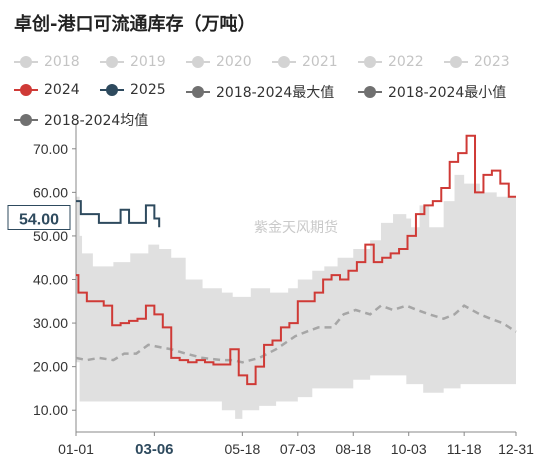 This screenshot has height=467, width=550. I want to click on legend-label: 2019, so click(148, 62).